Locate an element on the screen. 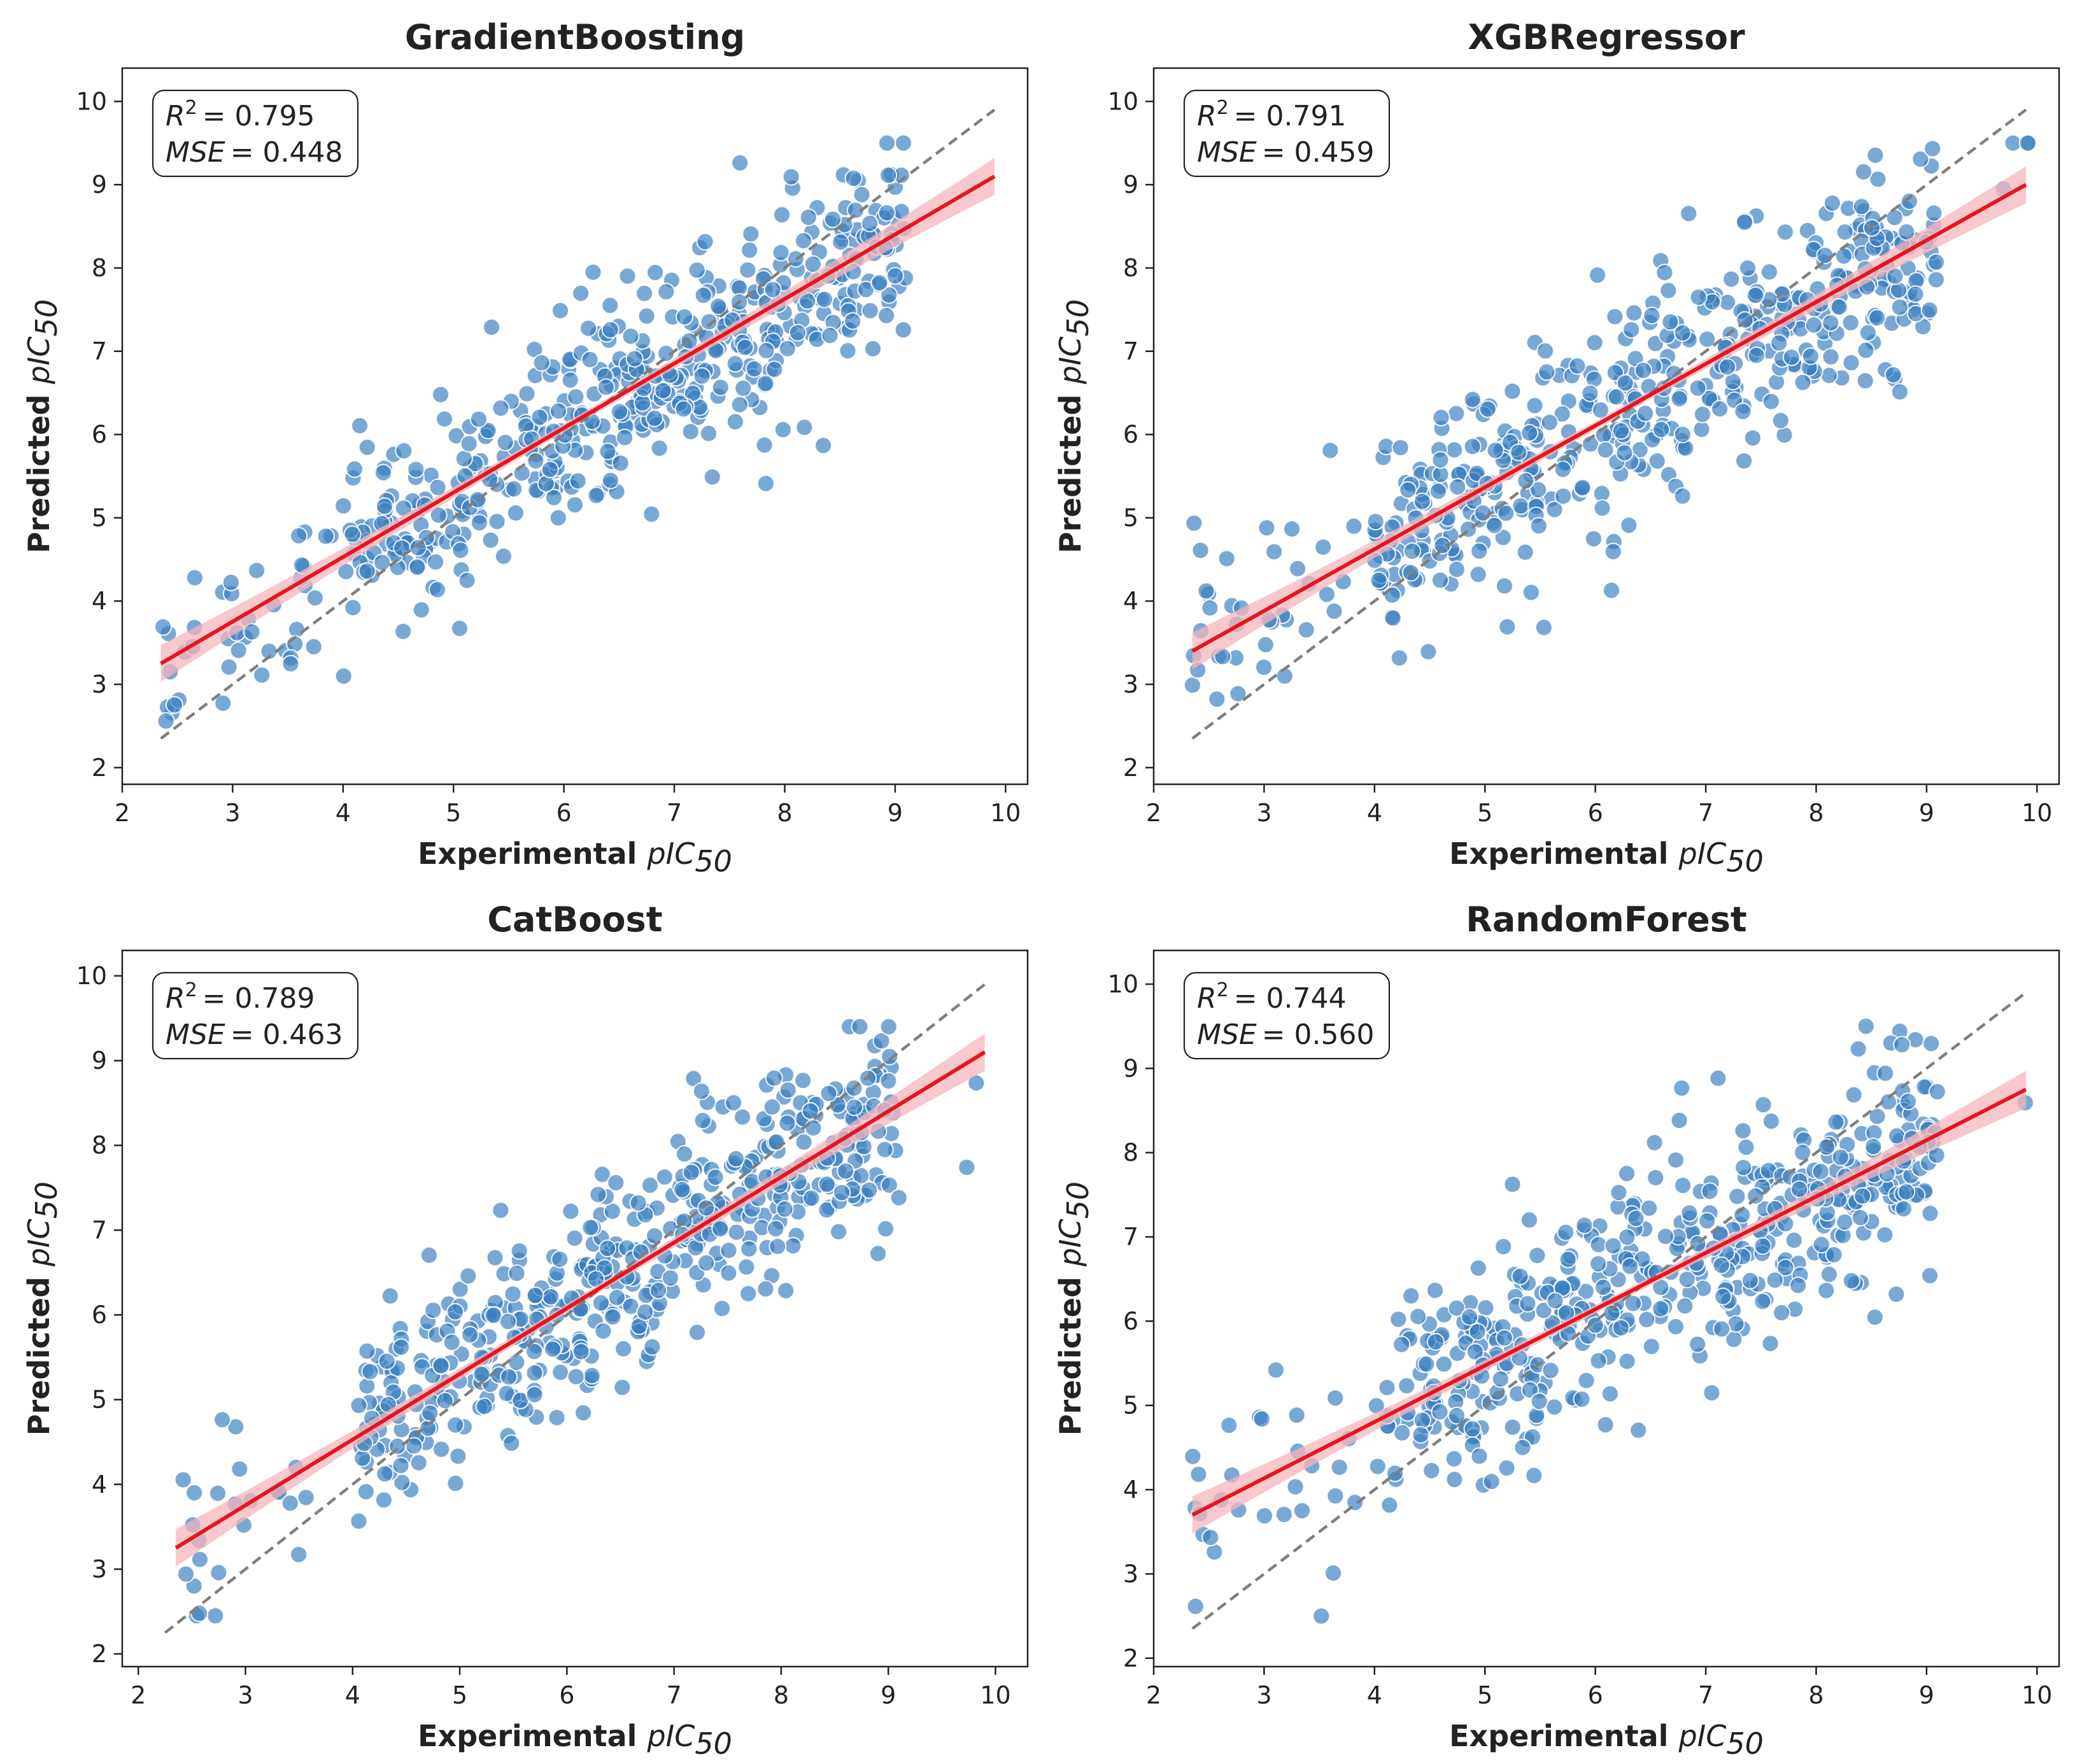  x-tick-label: 5 is located at coordinates (453, 813).